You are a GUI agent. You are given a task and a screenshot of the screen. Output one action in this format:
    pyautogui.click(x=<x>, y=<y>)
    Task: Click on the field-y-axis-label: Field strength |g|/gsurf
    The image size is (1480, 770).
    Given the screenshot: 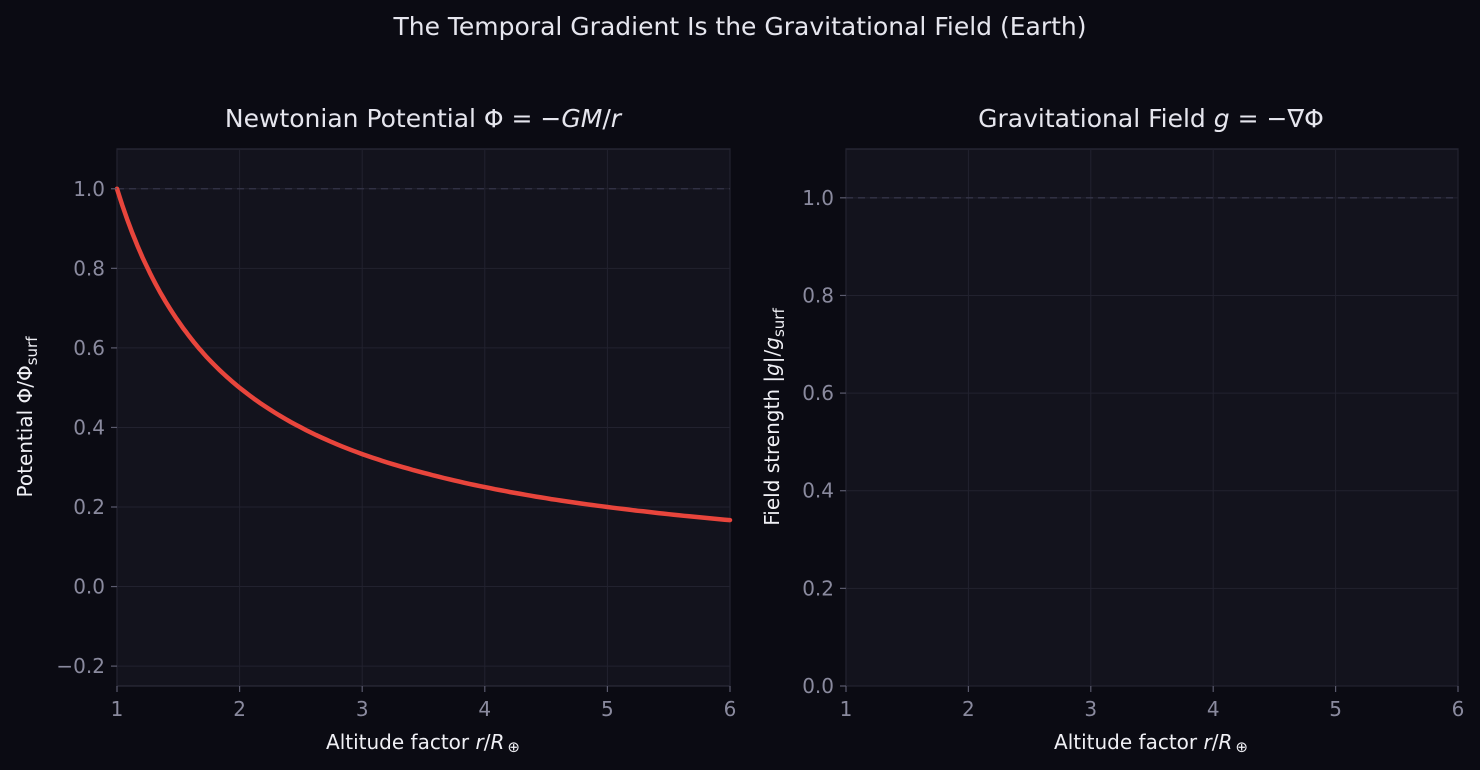 What is the action you would take?
    pyautogui.click(x=774, y=417)
    